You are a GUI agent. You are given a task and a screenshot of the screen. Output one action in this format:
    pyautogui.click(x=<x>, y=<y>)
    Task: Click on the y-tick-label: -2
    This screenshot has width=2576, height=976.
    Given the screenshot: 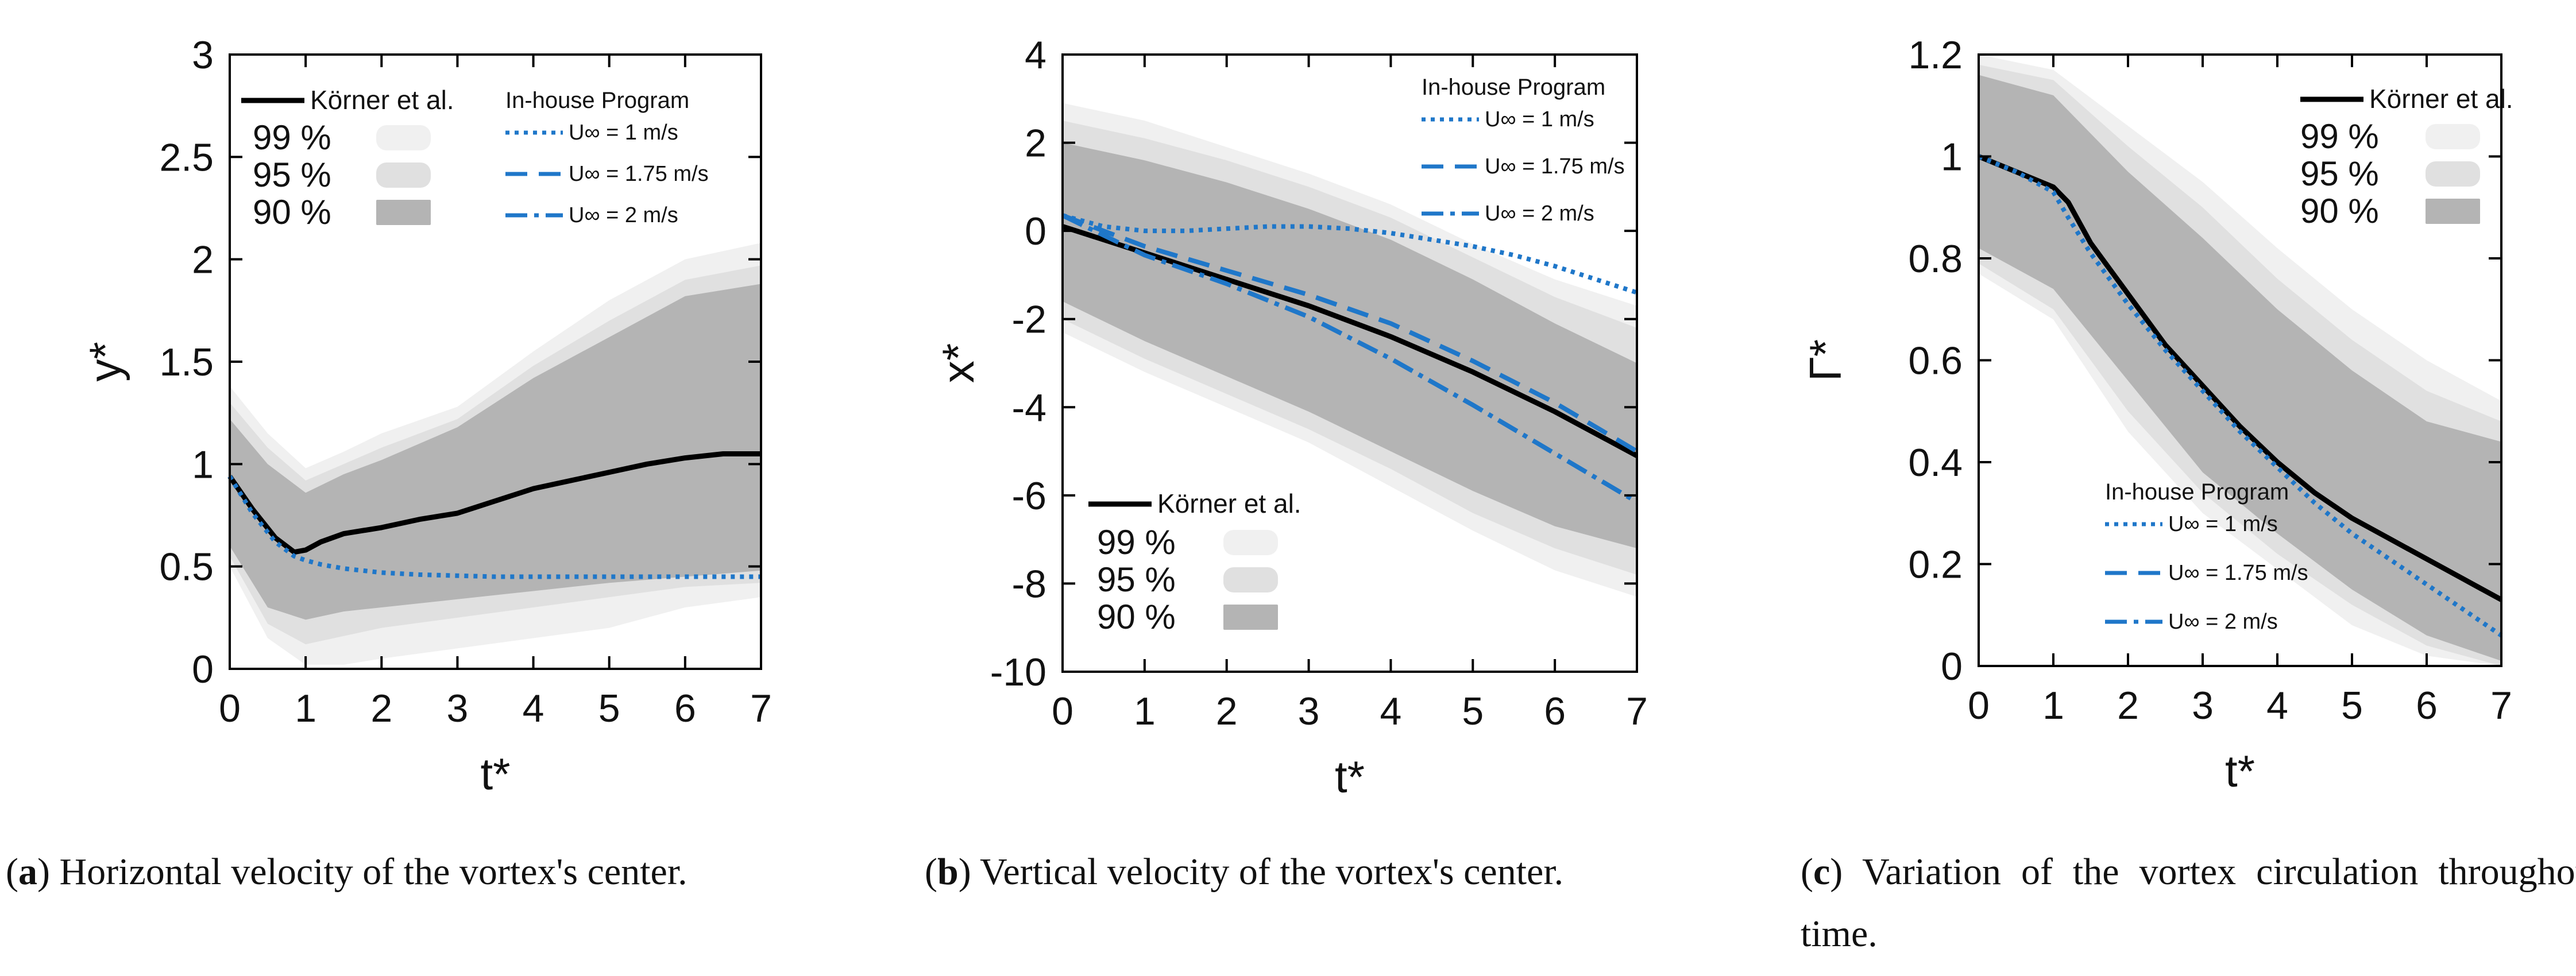 What is the action you would take?
    pyautogui.click(x=1029, y=320)
    